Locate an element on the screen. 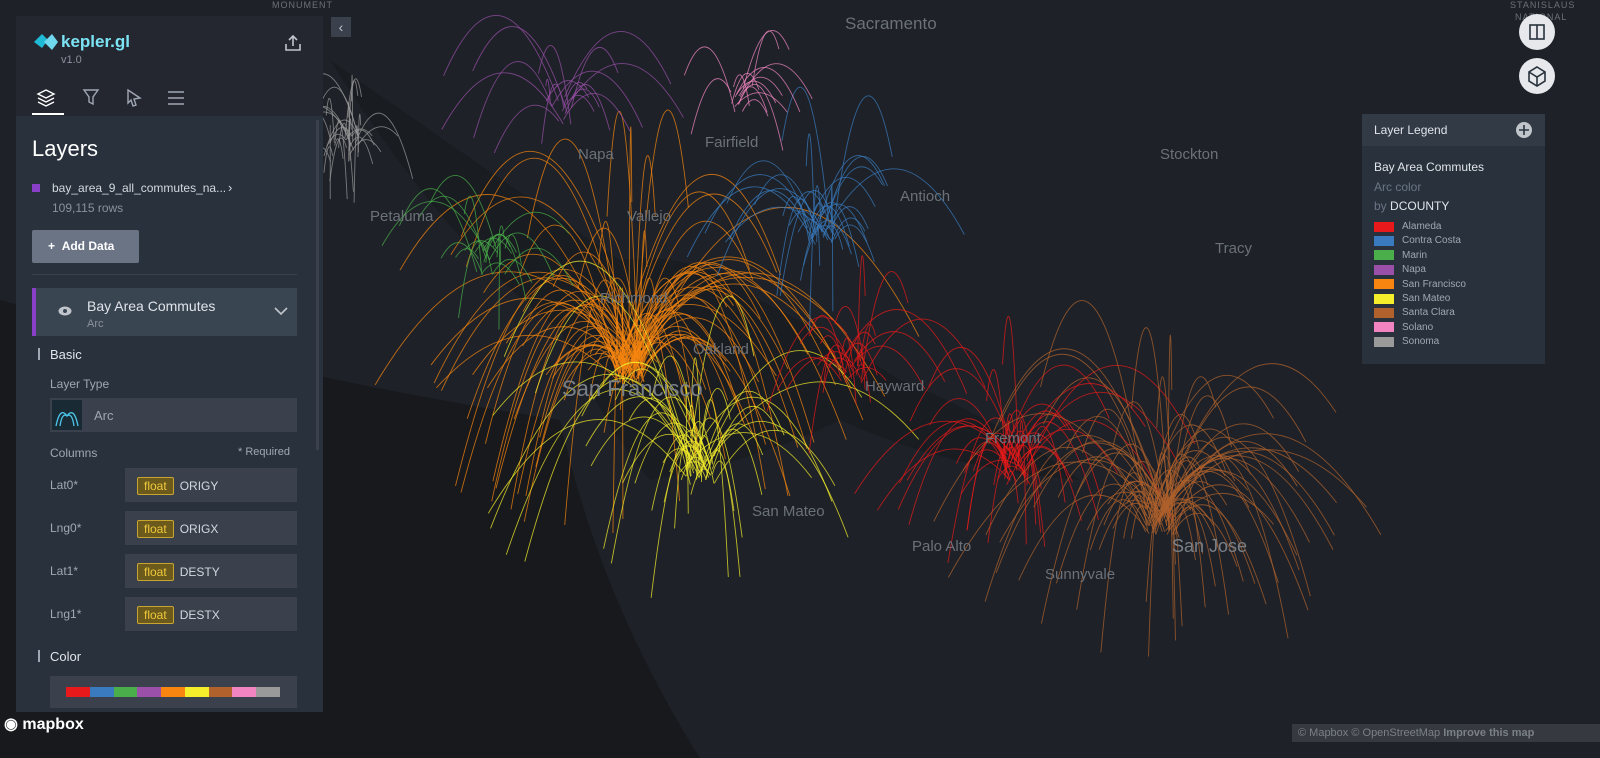 The image size is (1600, 758). collapse-sidebar-button: ‹ is located at coordinates (341, 27).